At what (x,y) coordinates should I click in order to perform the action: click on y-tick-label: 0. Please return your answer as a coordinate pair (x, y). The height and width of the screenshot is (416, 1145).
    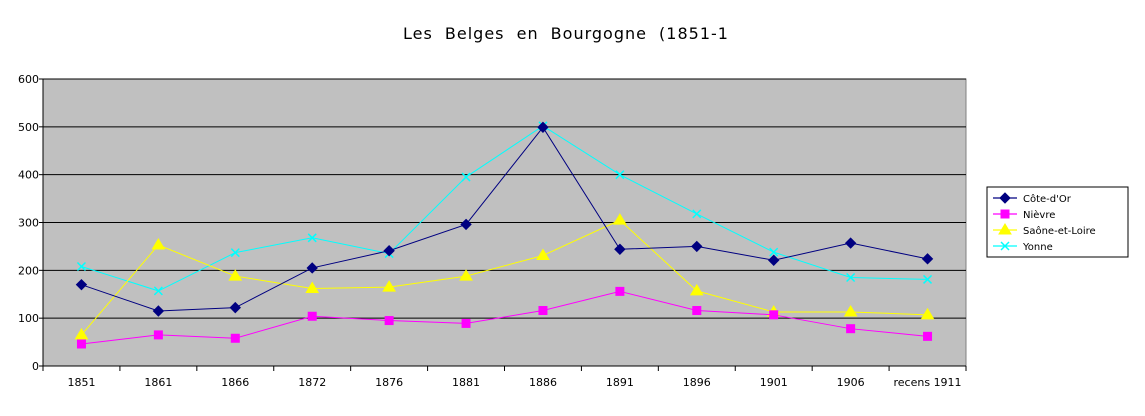
    Looking at the image, I should click on (35, 366).